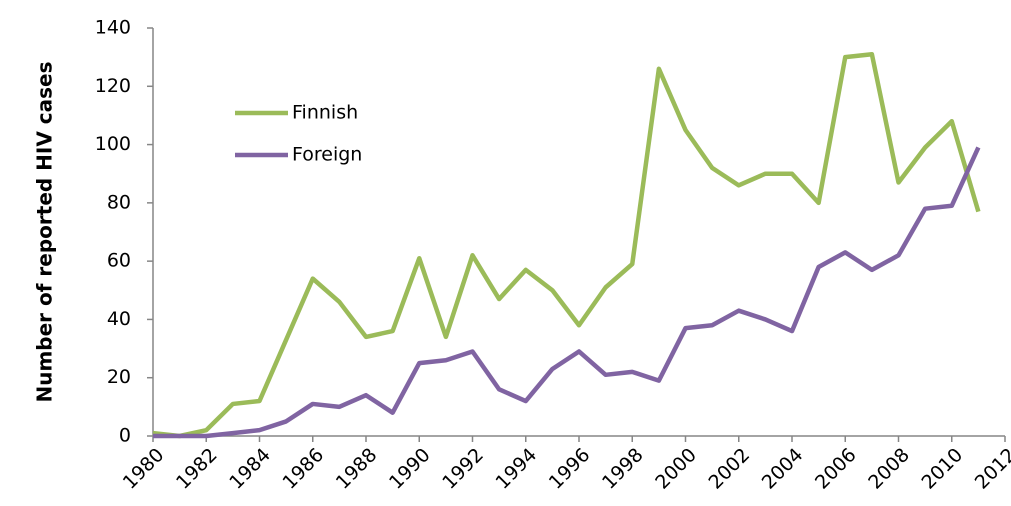  I want to click on y-tick-label: 60, so click(119, 261).